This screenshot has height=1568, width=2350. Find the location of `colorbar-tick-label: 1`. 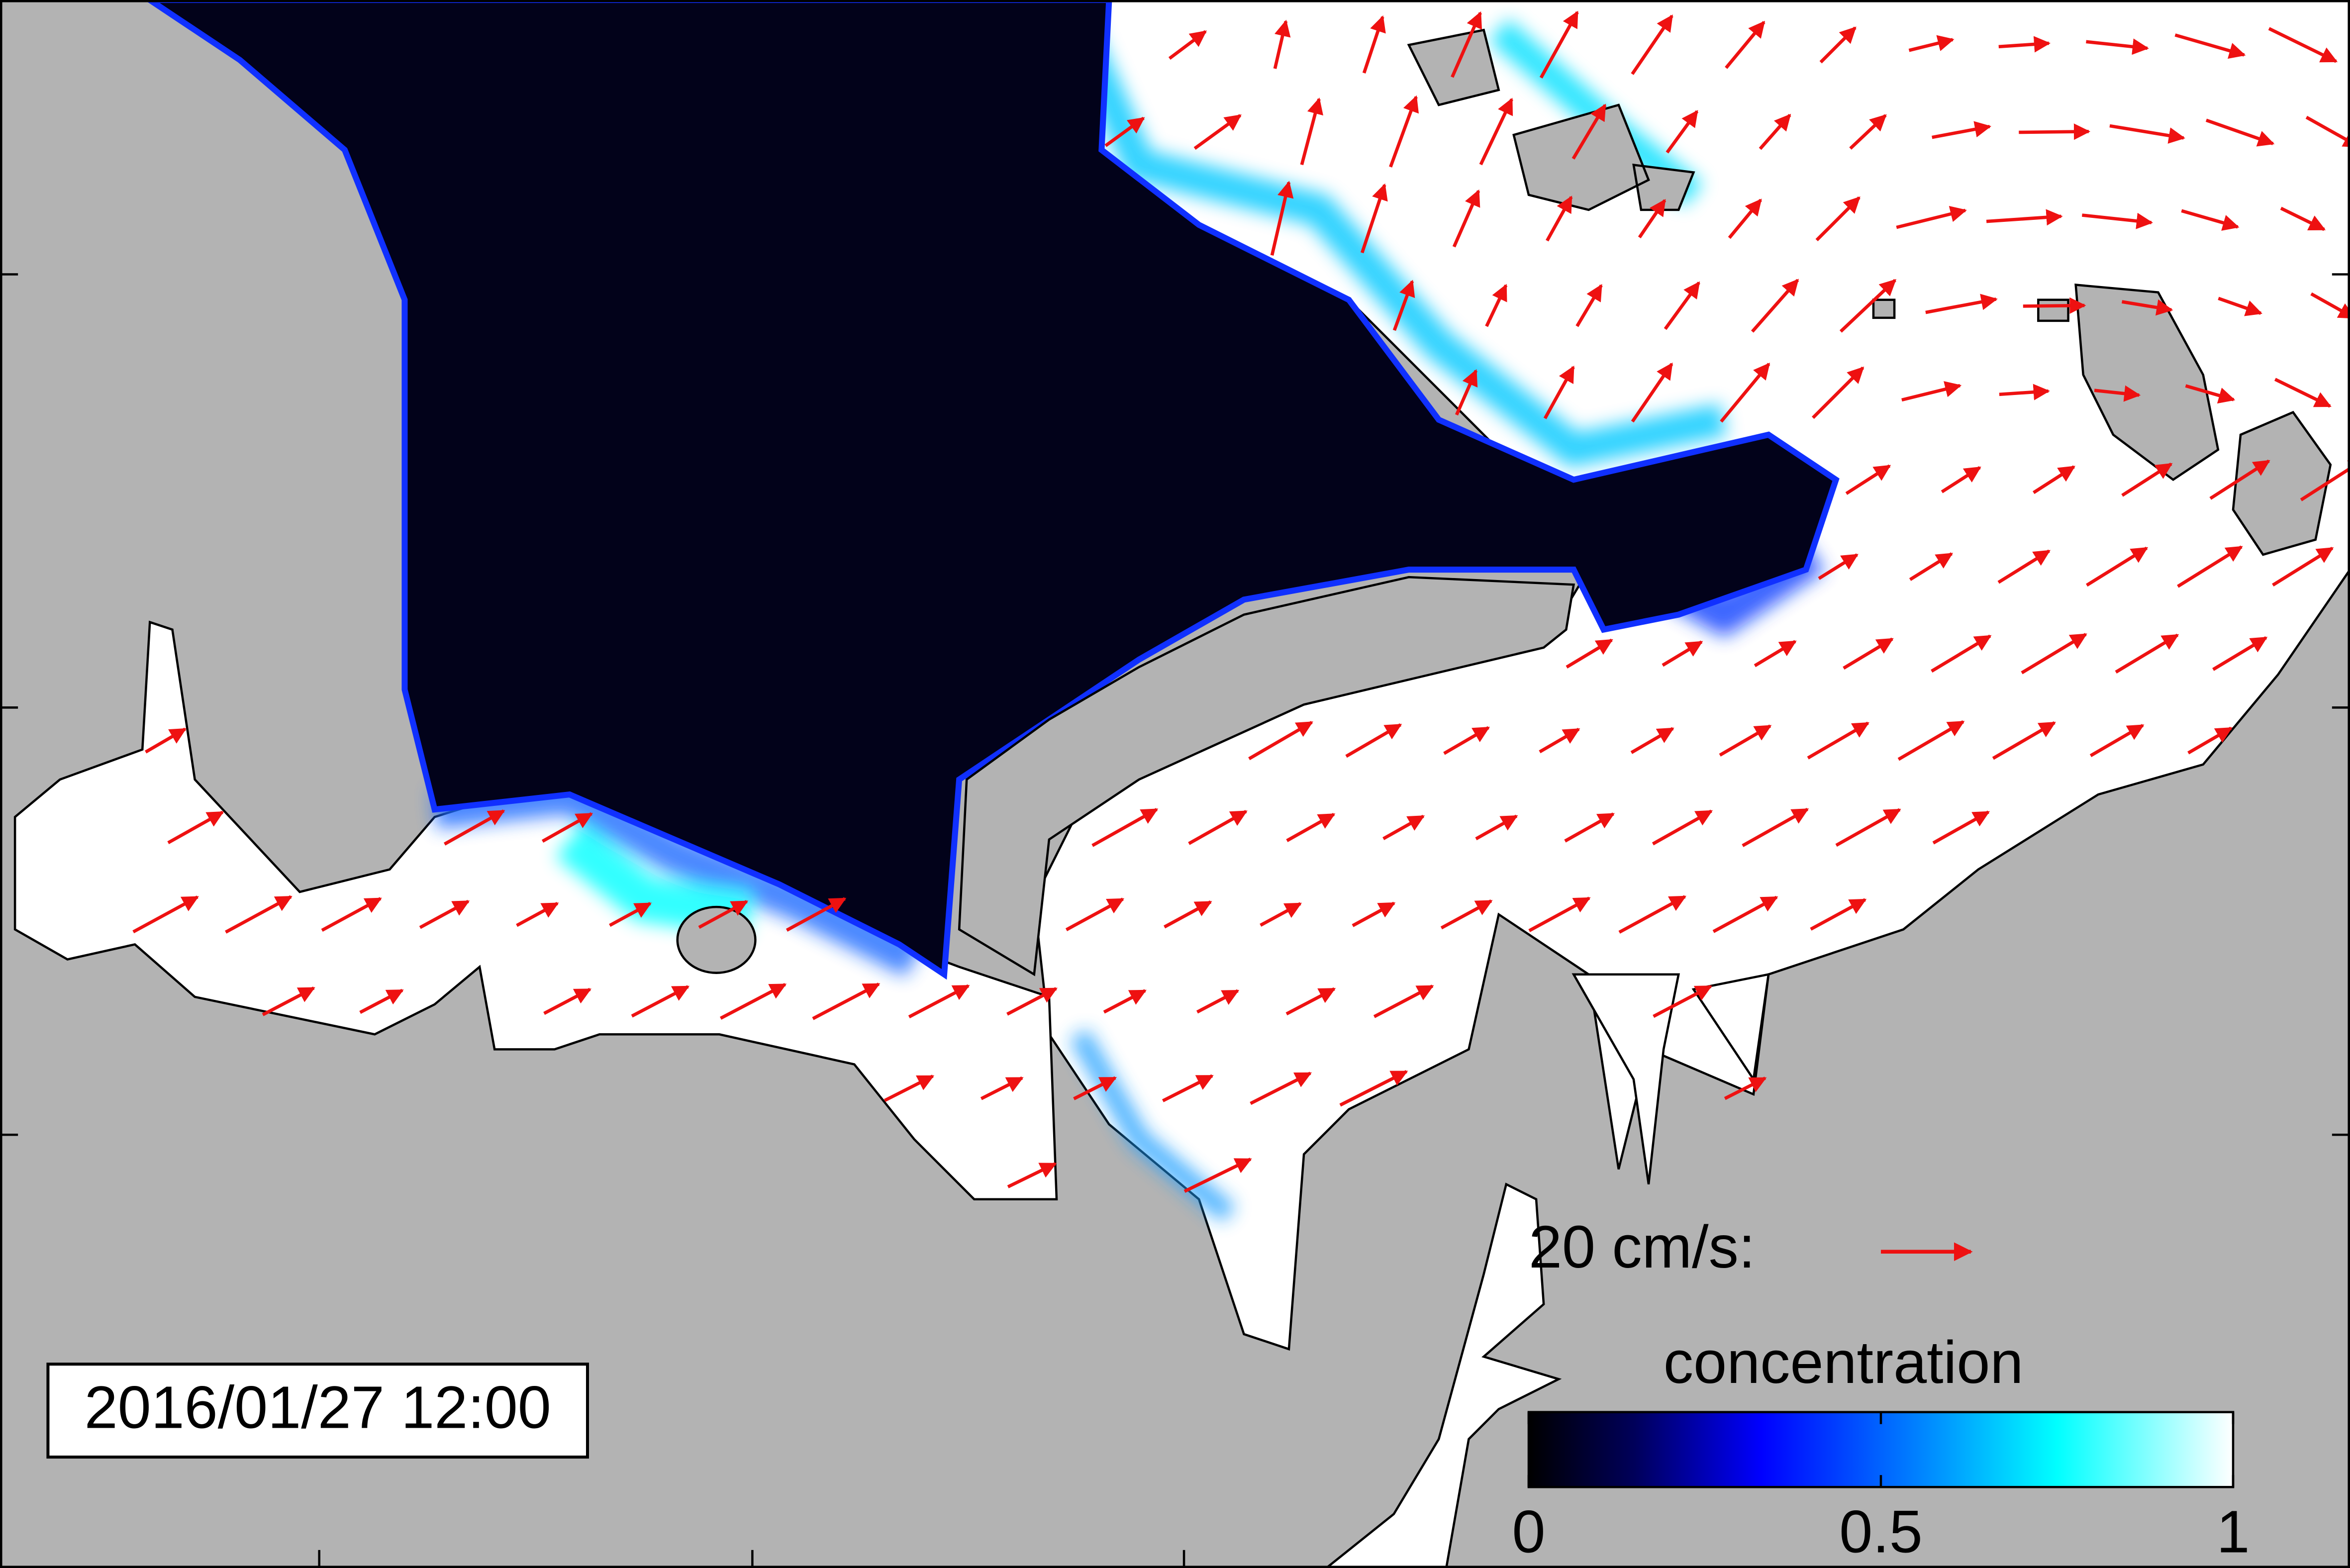

colorbar-tick-label: 1 is located at coordinates (2233, 1532).